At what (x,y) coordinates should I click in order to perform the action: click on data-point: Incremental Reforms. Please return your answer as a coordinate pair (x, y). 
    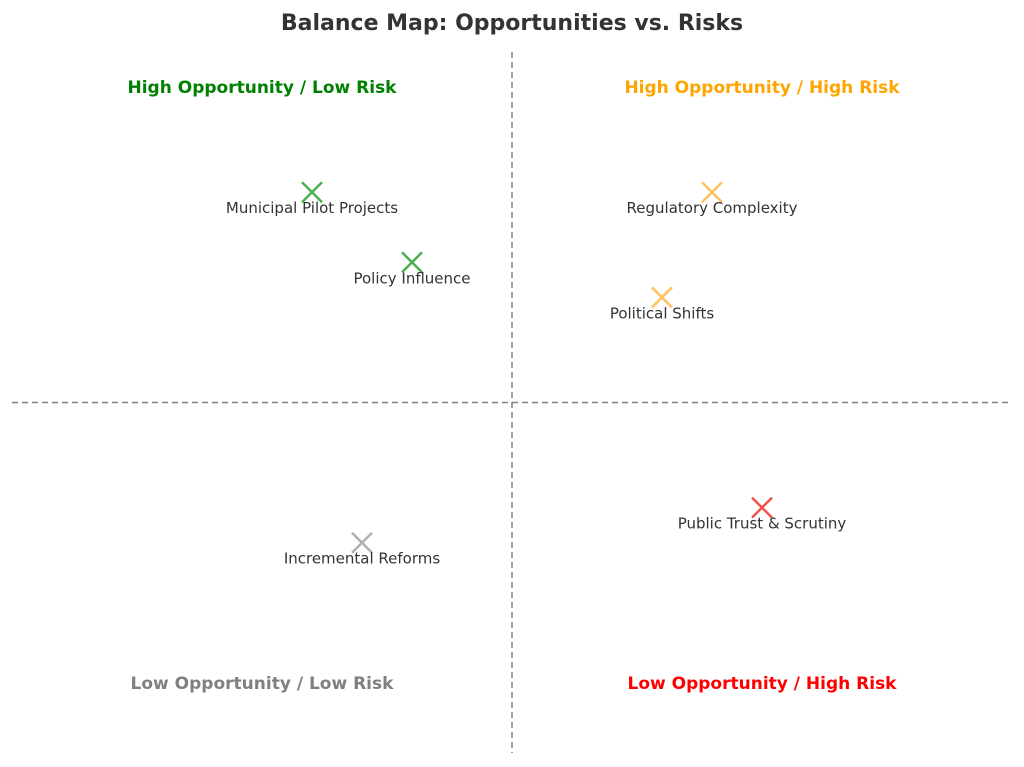
    Looking at the image, I should click on (362, 549).